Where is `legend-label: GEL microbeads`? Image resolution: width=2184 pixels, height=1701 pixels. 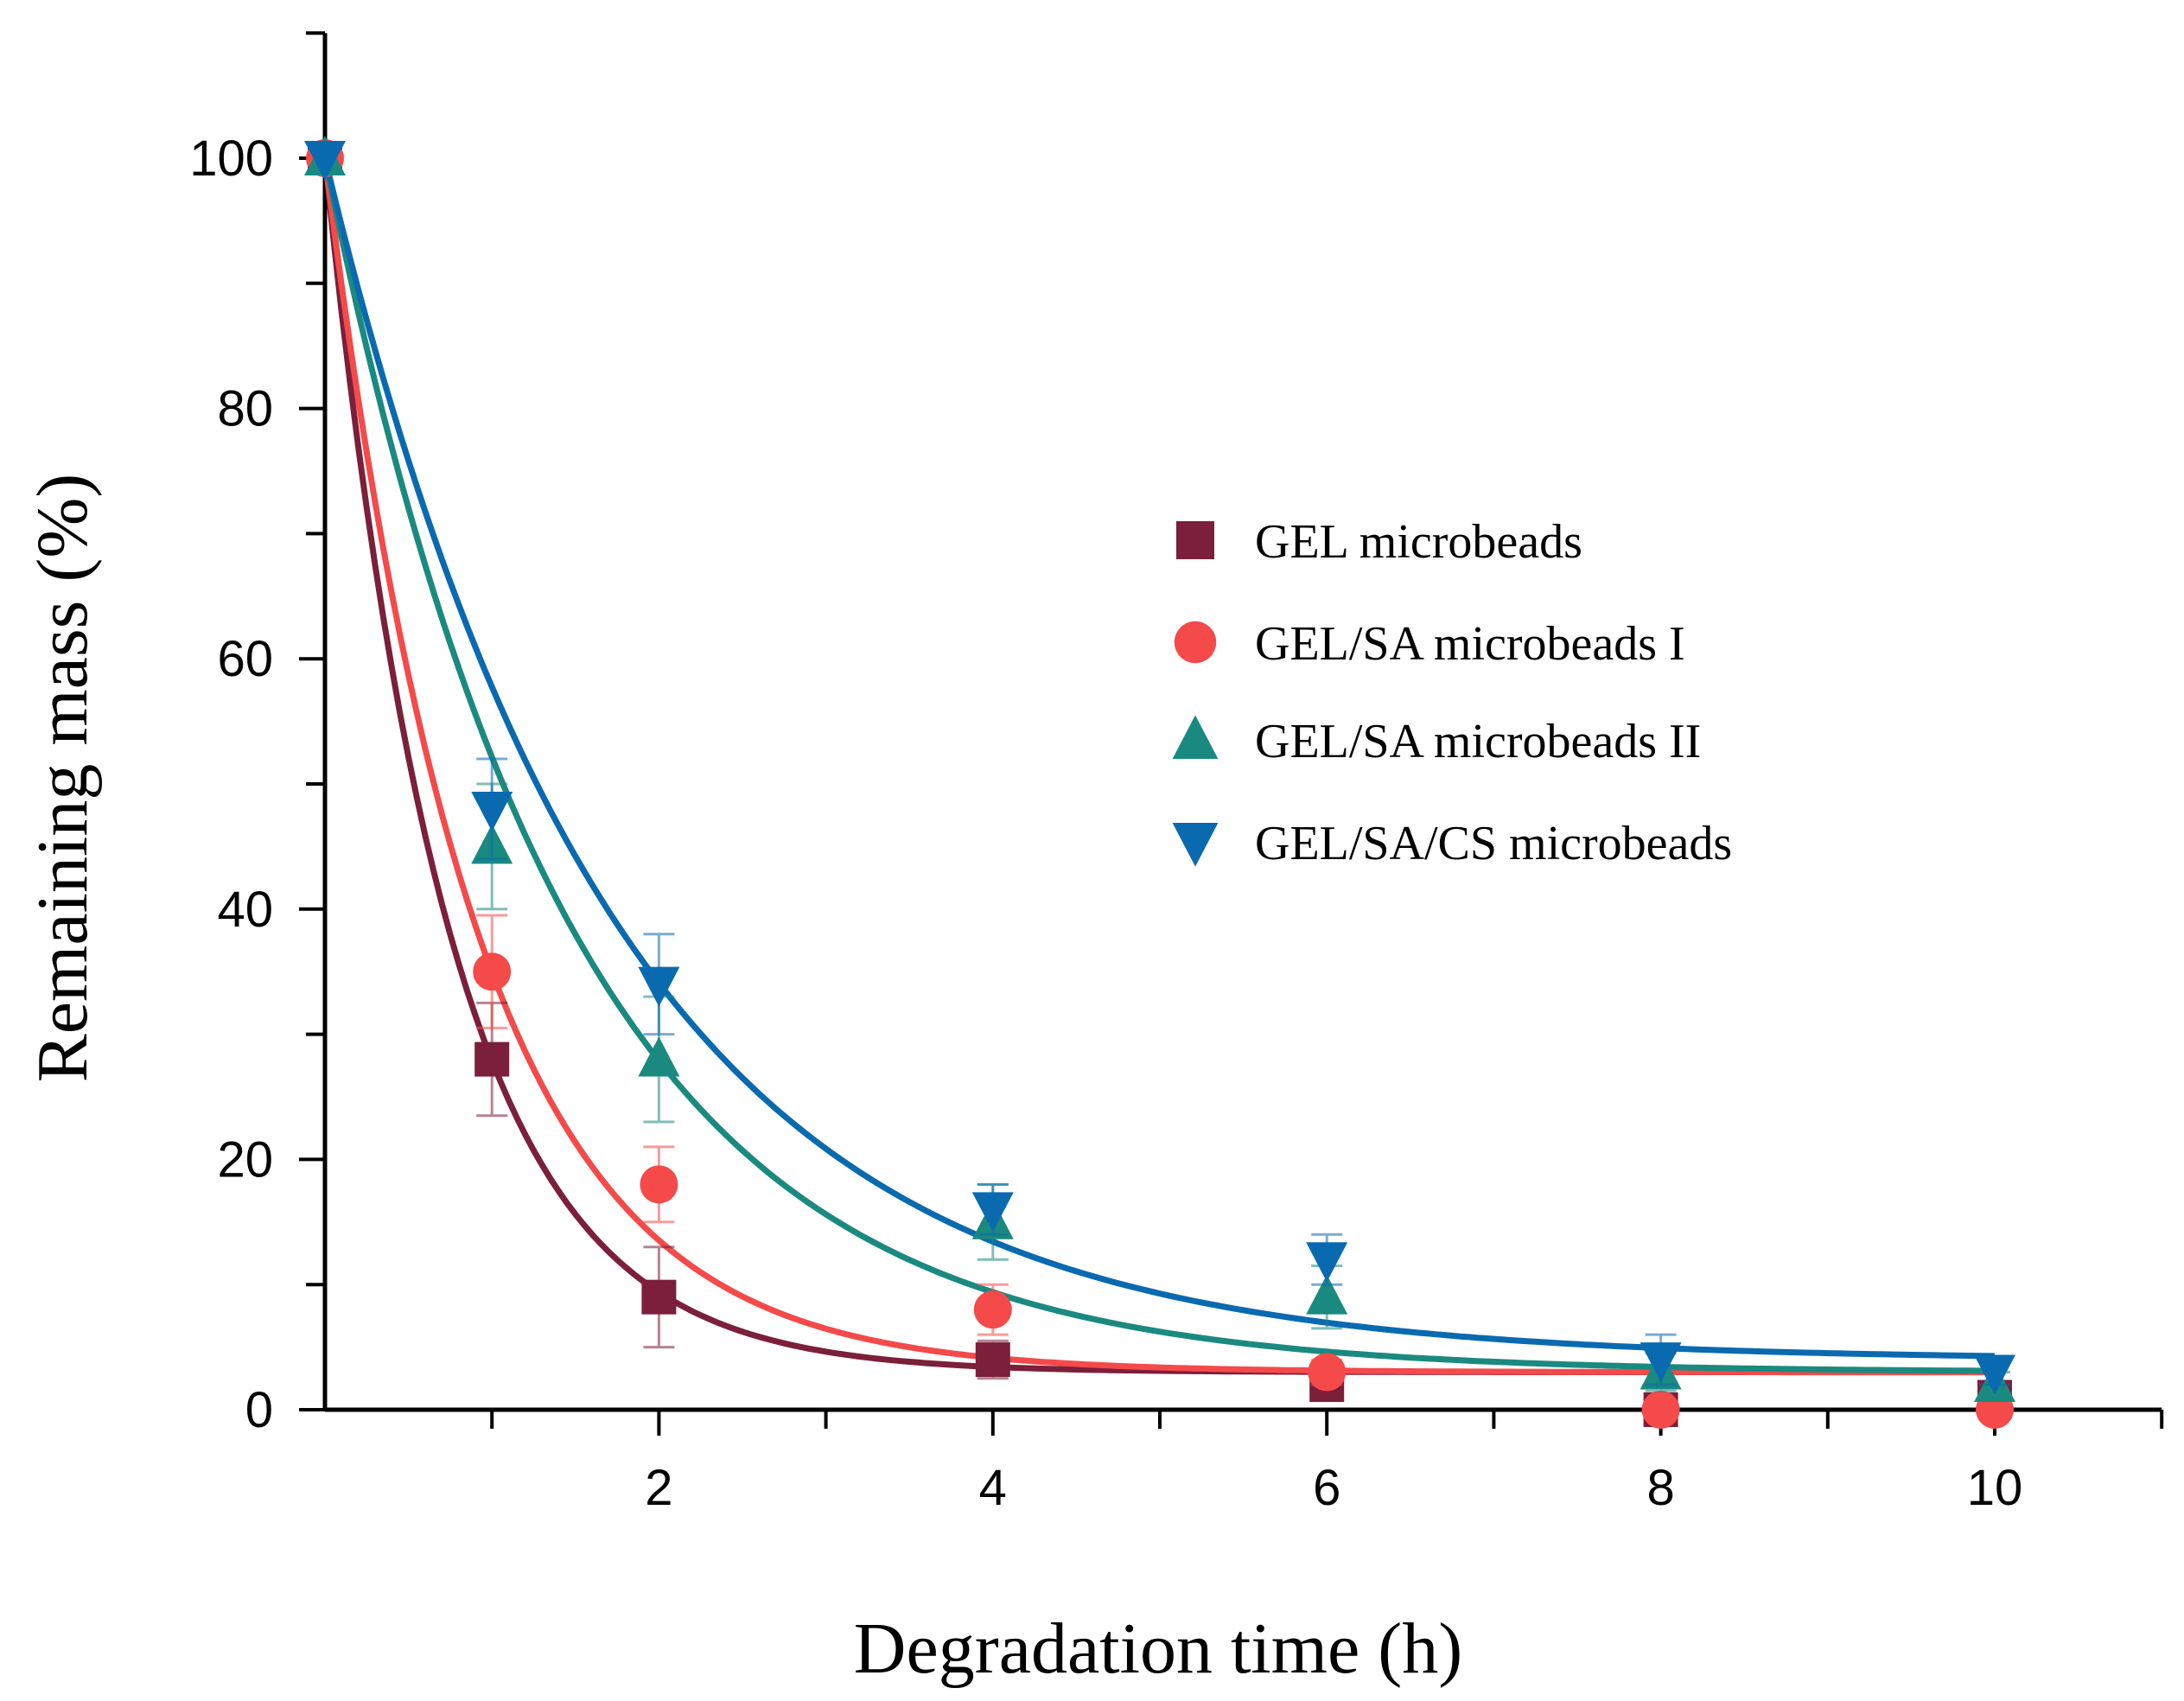
legend-label: GEL microbeads is located at coordinates (1418, 542).